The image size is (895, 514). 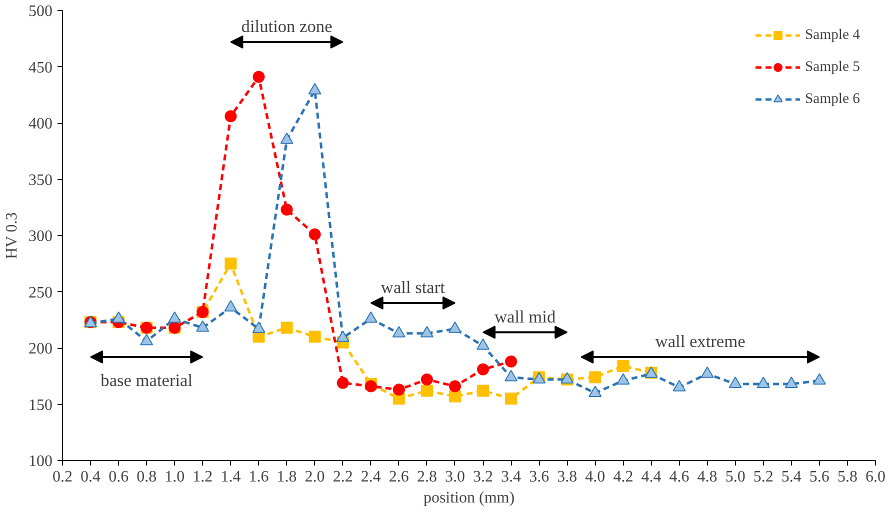 I want to click on x-tick-label: 1.8, so click(x=286, y=477).